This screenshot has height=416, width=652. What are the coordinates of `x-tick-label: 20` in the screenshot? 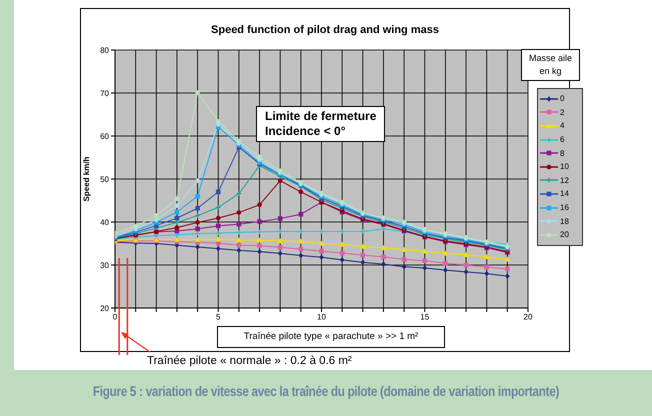 It's located at (528, 317).